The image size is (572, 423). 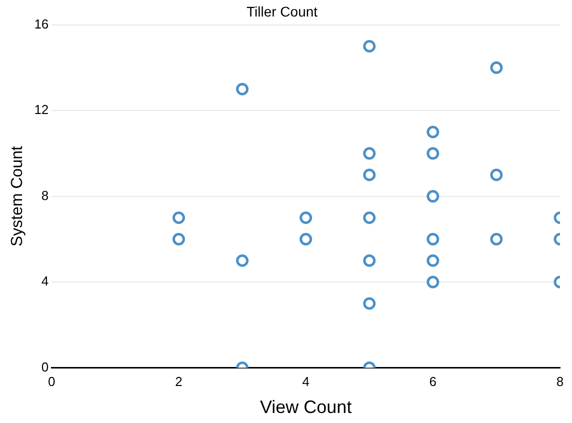 I want to click on y-axis-title: System Count, so click(x=17, y=196).